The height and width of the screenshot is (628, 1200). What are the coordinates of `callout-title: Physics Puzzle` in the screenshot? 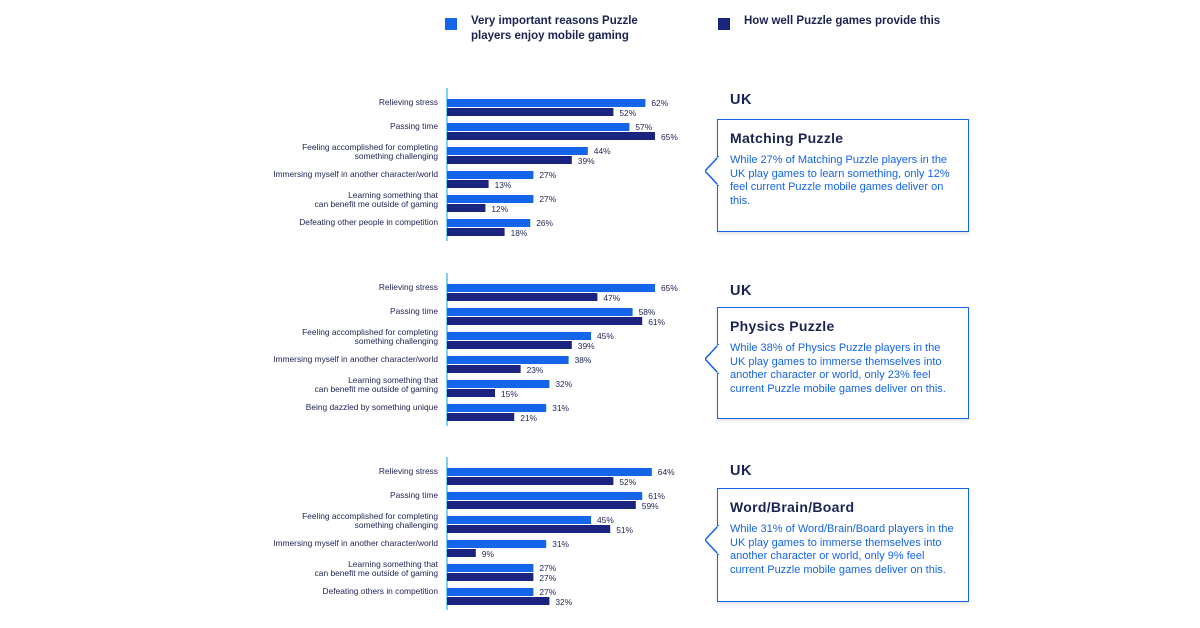 It's located at (782, 326).